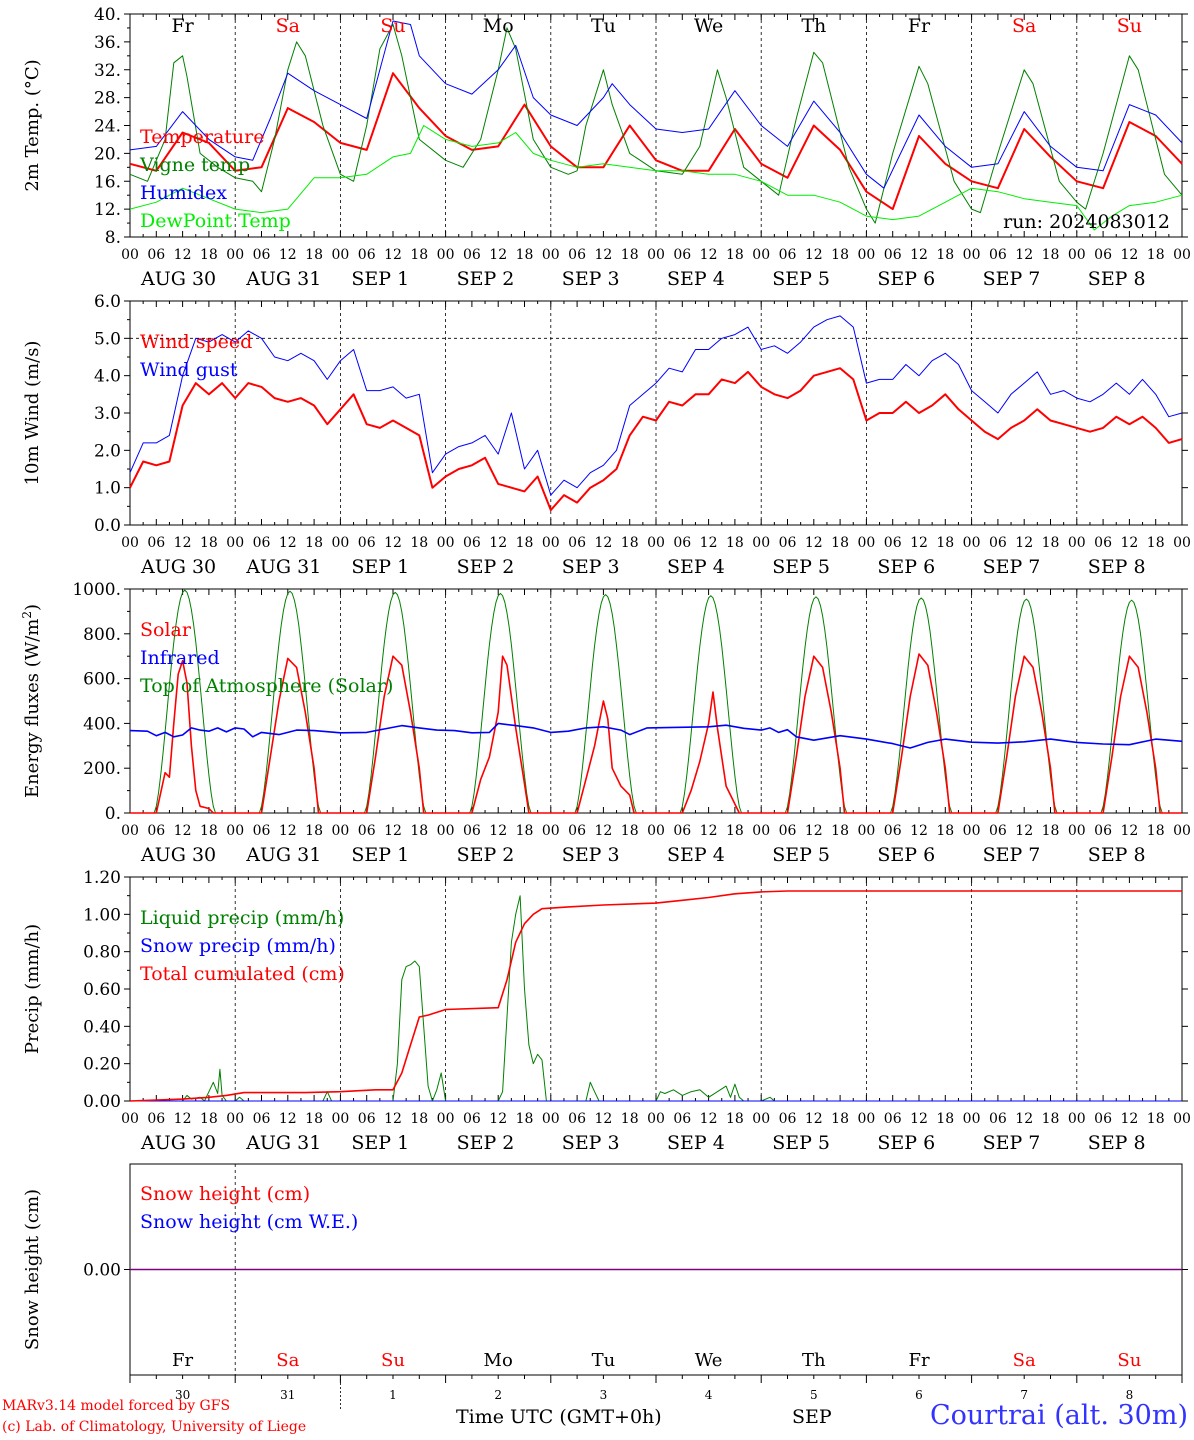 The width and height of the screenshot is (1194, 1440). What do you see at coordinates (266, 686) in the screenshot?
I see `legend-entry: Top of Atmosphere (Solar)` at bounding box center [266, 686].